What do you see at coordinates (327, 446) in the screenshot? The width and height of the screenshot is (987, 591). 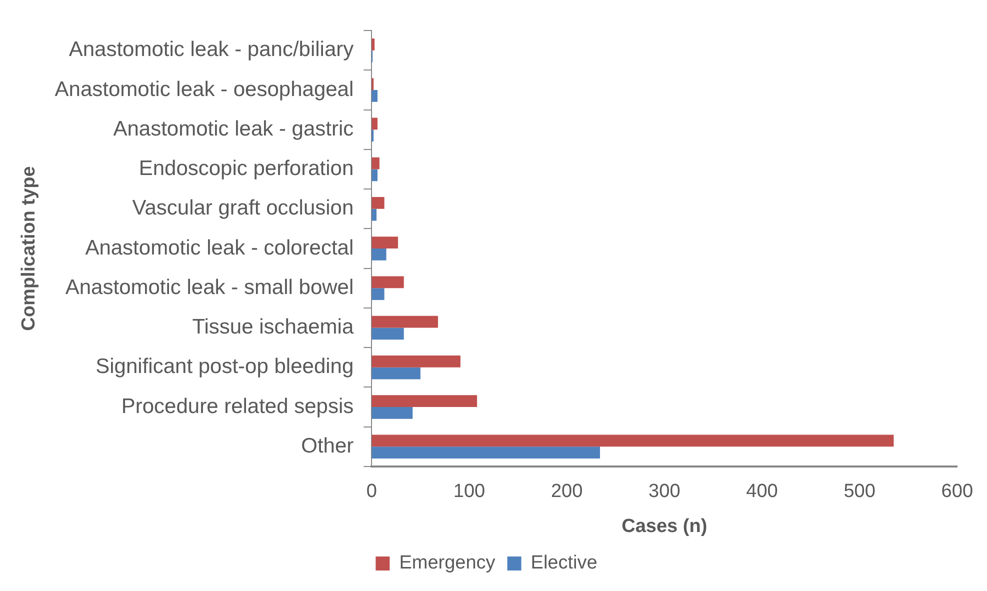 I see `y-tick-label: Other` at bounding box center [327, 446].